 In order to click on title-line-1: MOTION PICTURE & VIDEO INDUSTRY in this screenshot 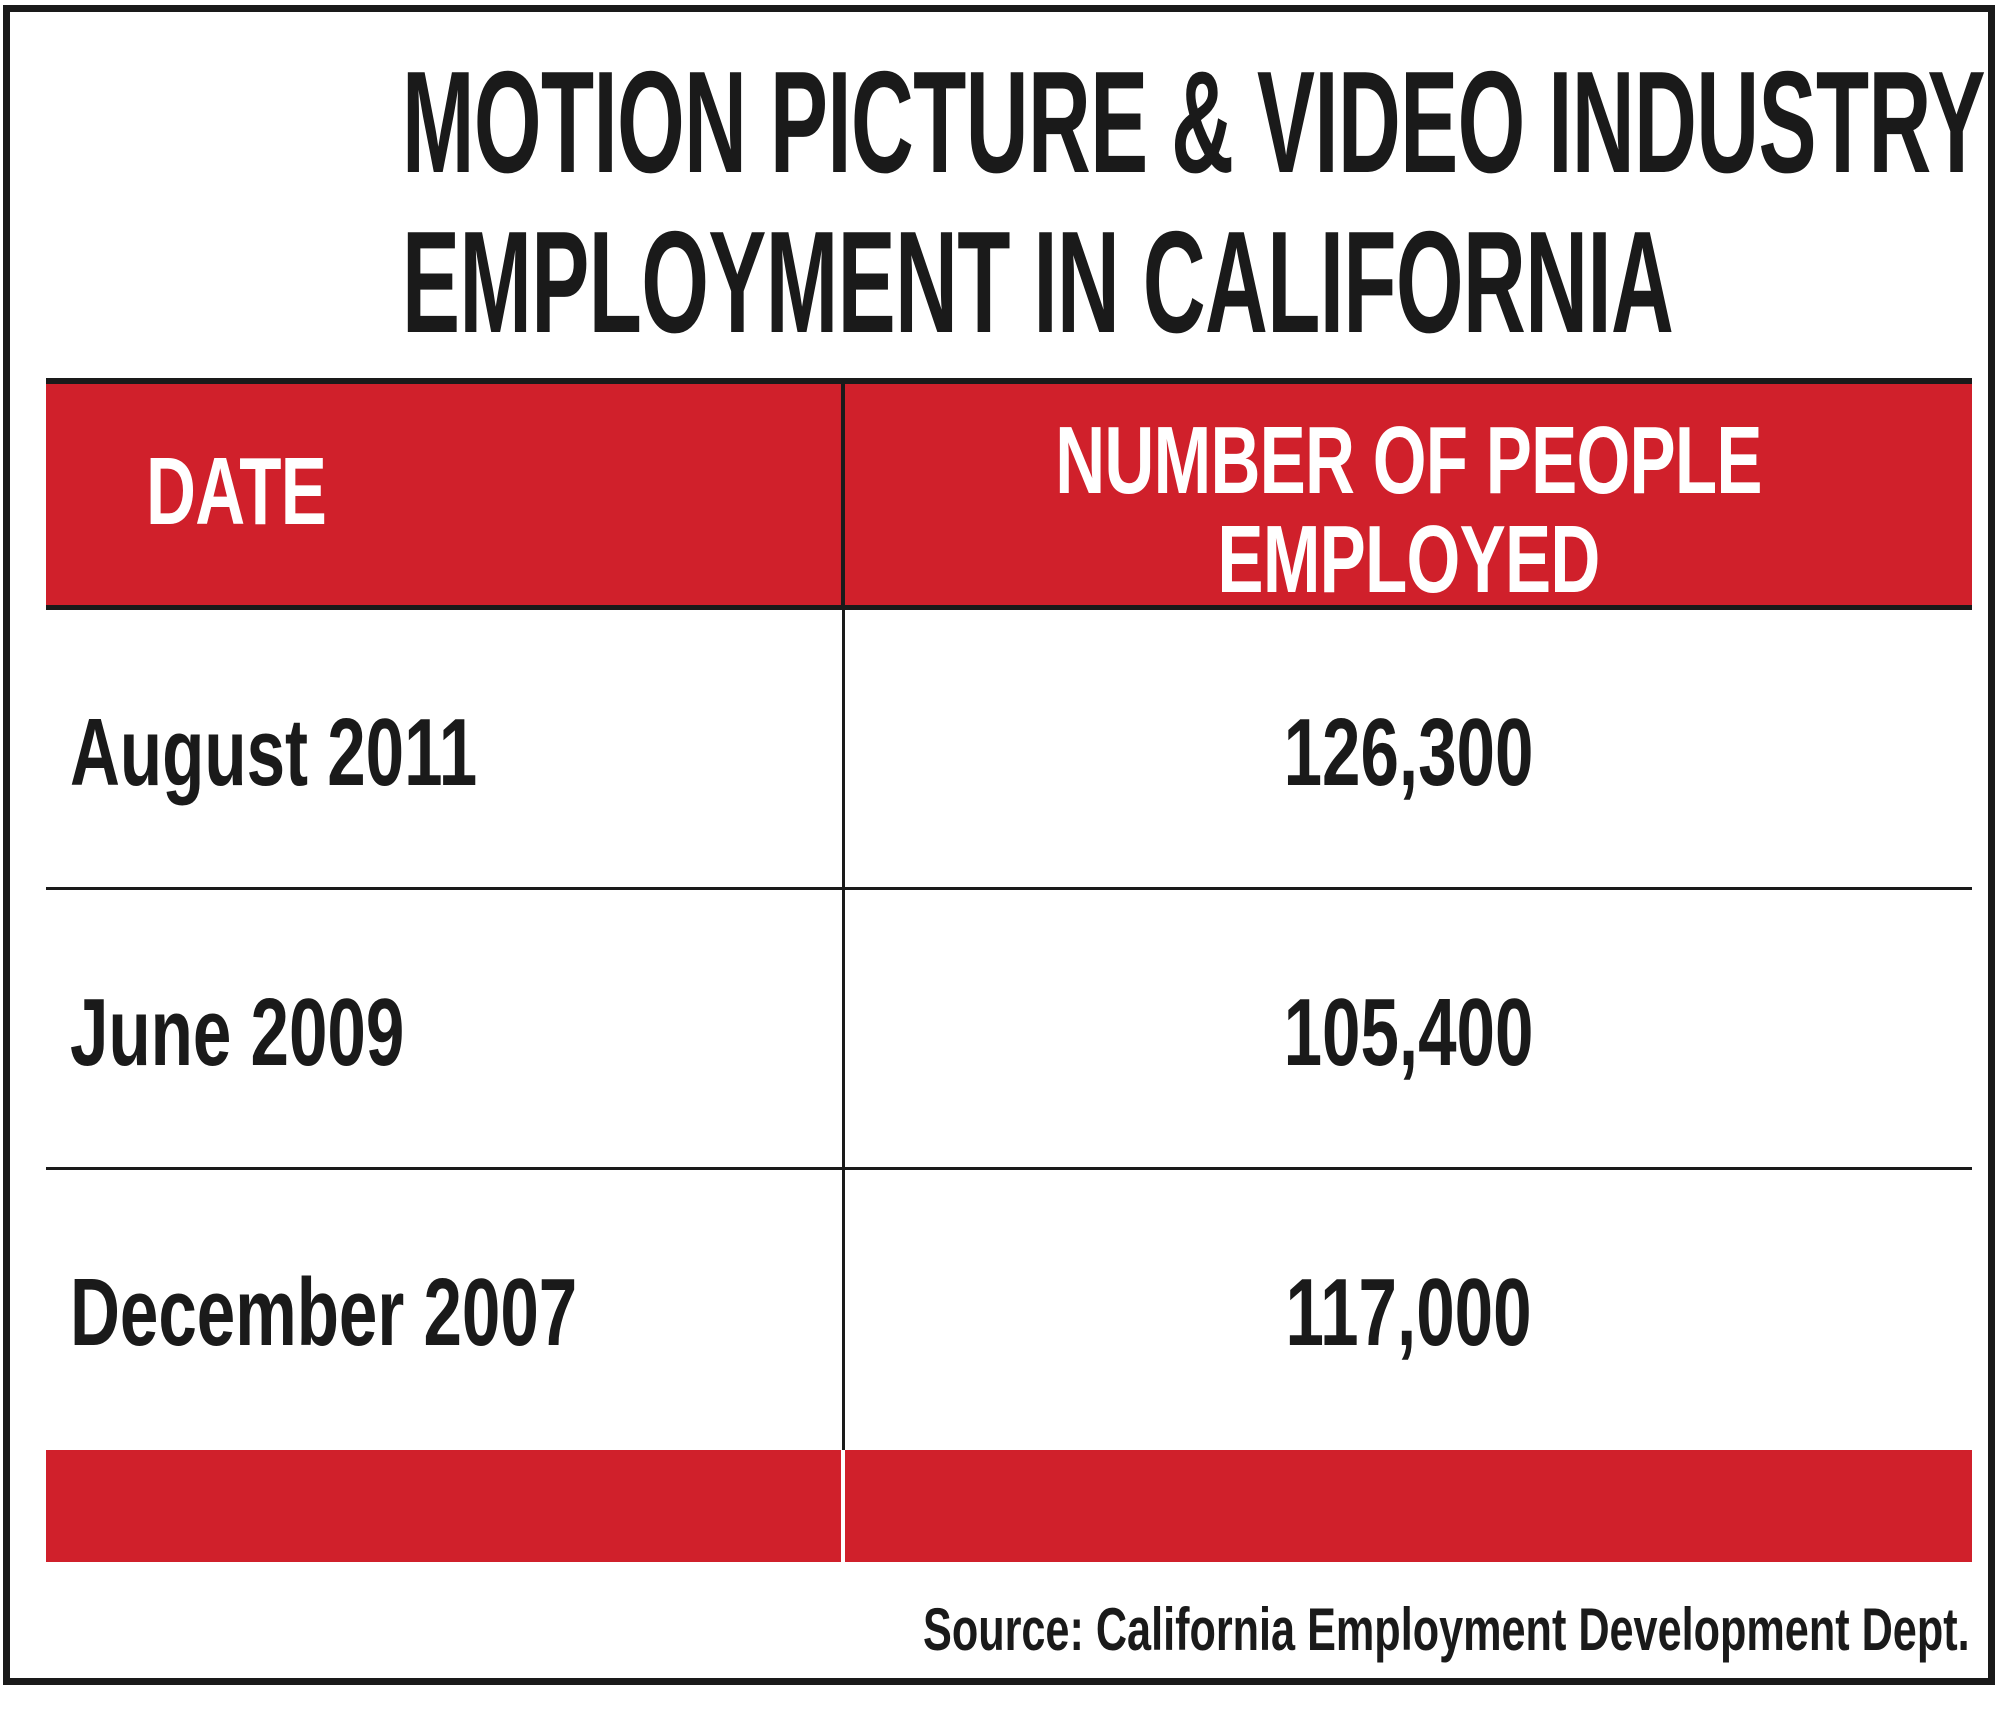, I will do `click(1194, 122)`.